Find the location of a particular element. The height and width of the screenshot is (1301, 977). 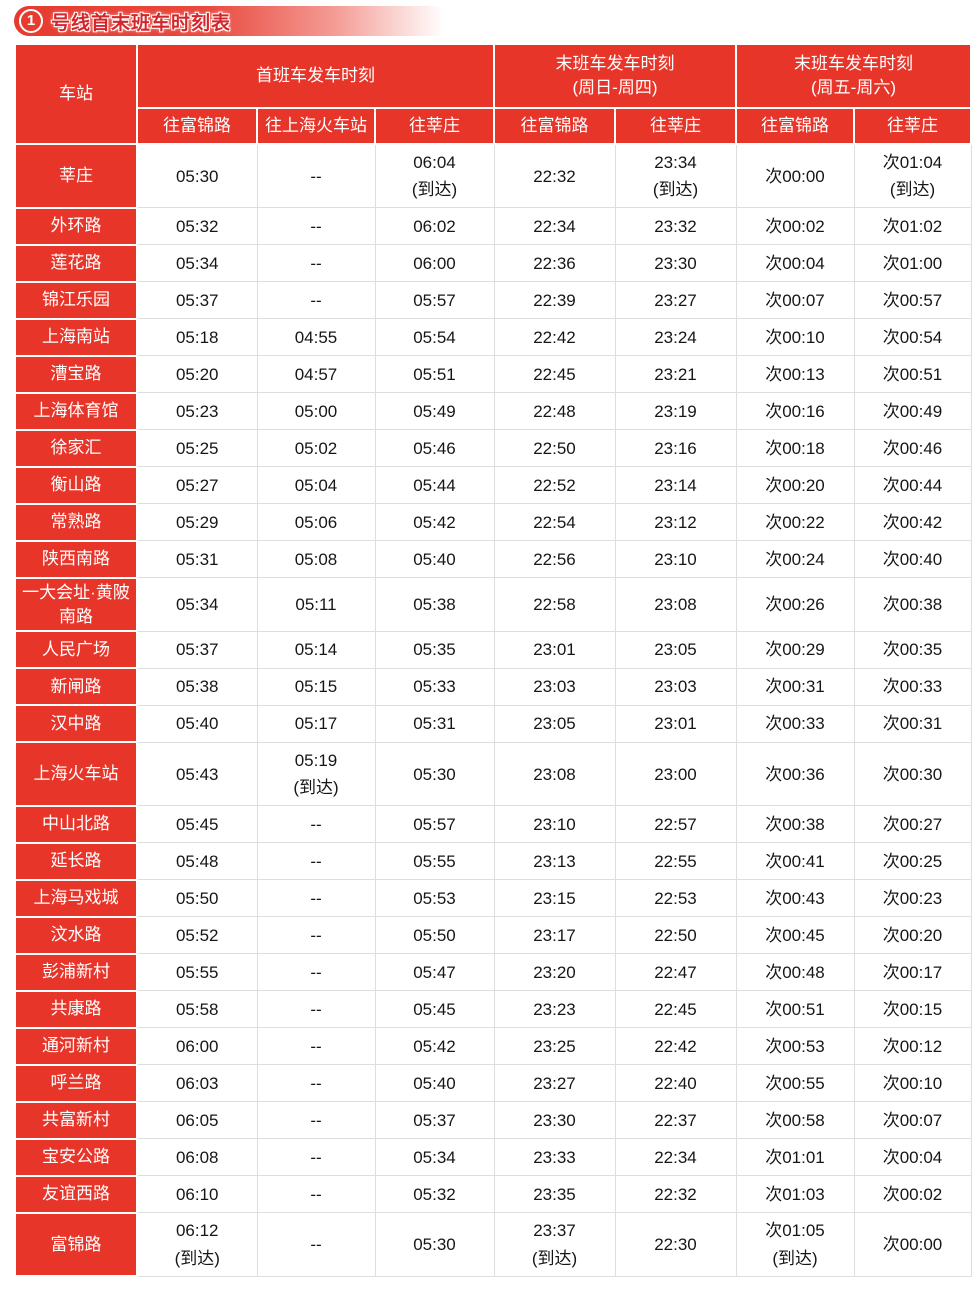

time-cell: 22:32 is located at coordinates (554, 176).